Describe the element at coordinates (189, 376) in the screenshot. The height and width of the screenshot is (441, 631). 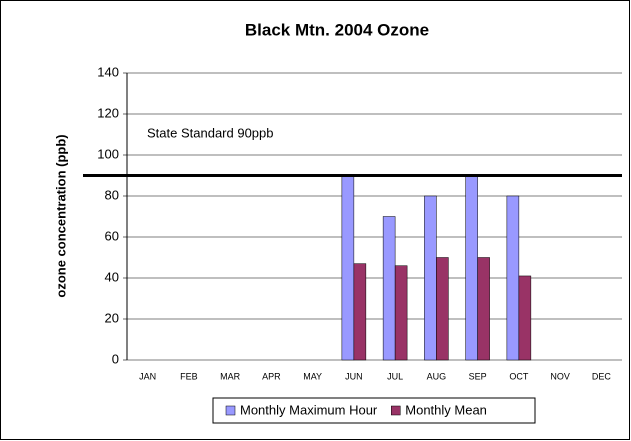
I see `x-tick-label: FEB` at that location.